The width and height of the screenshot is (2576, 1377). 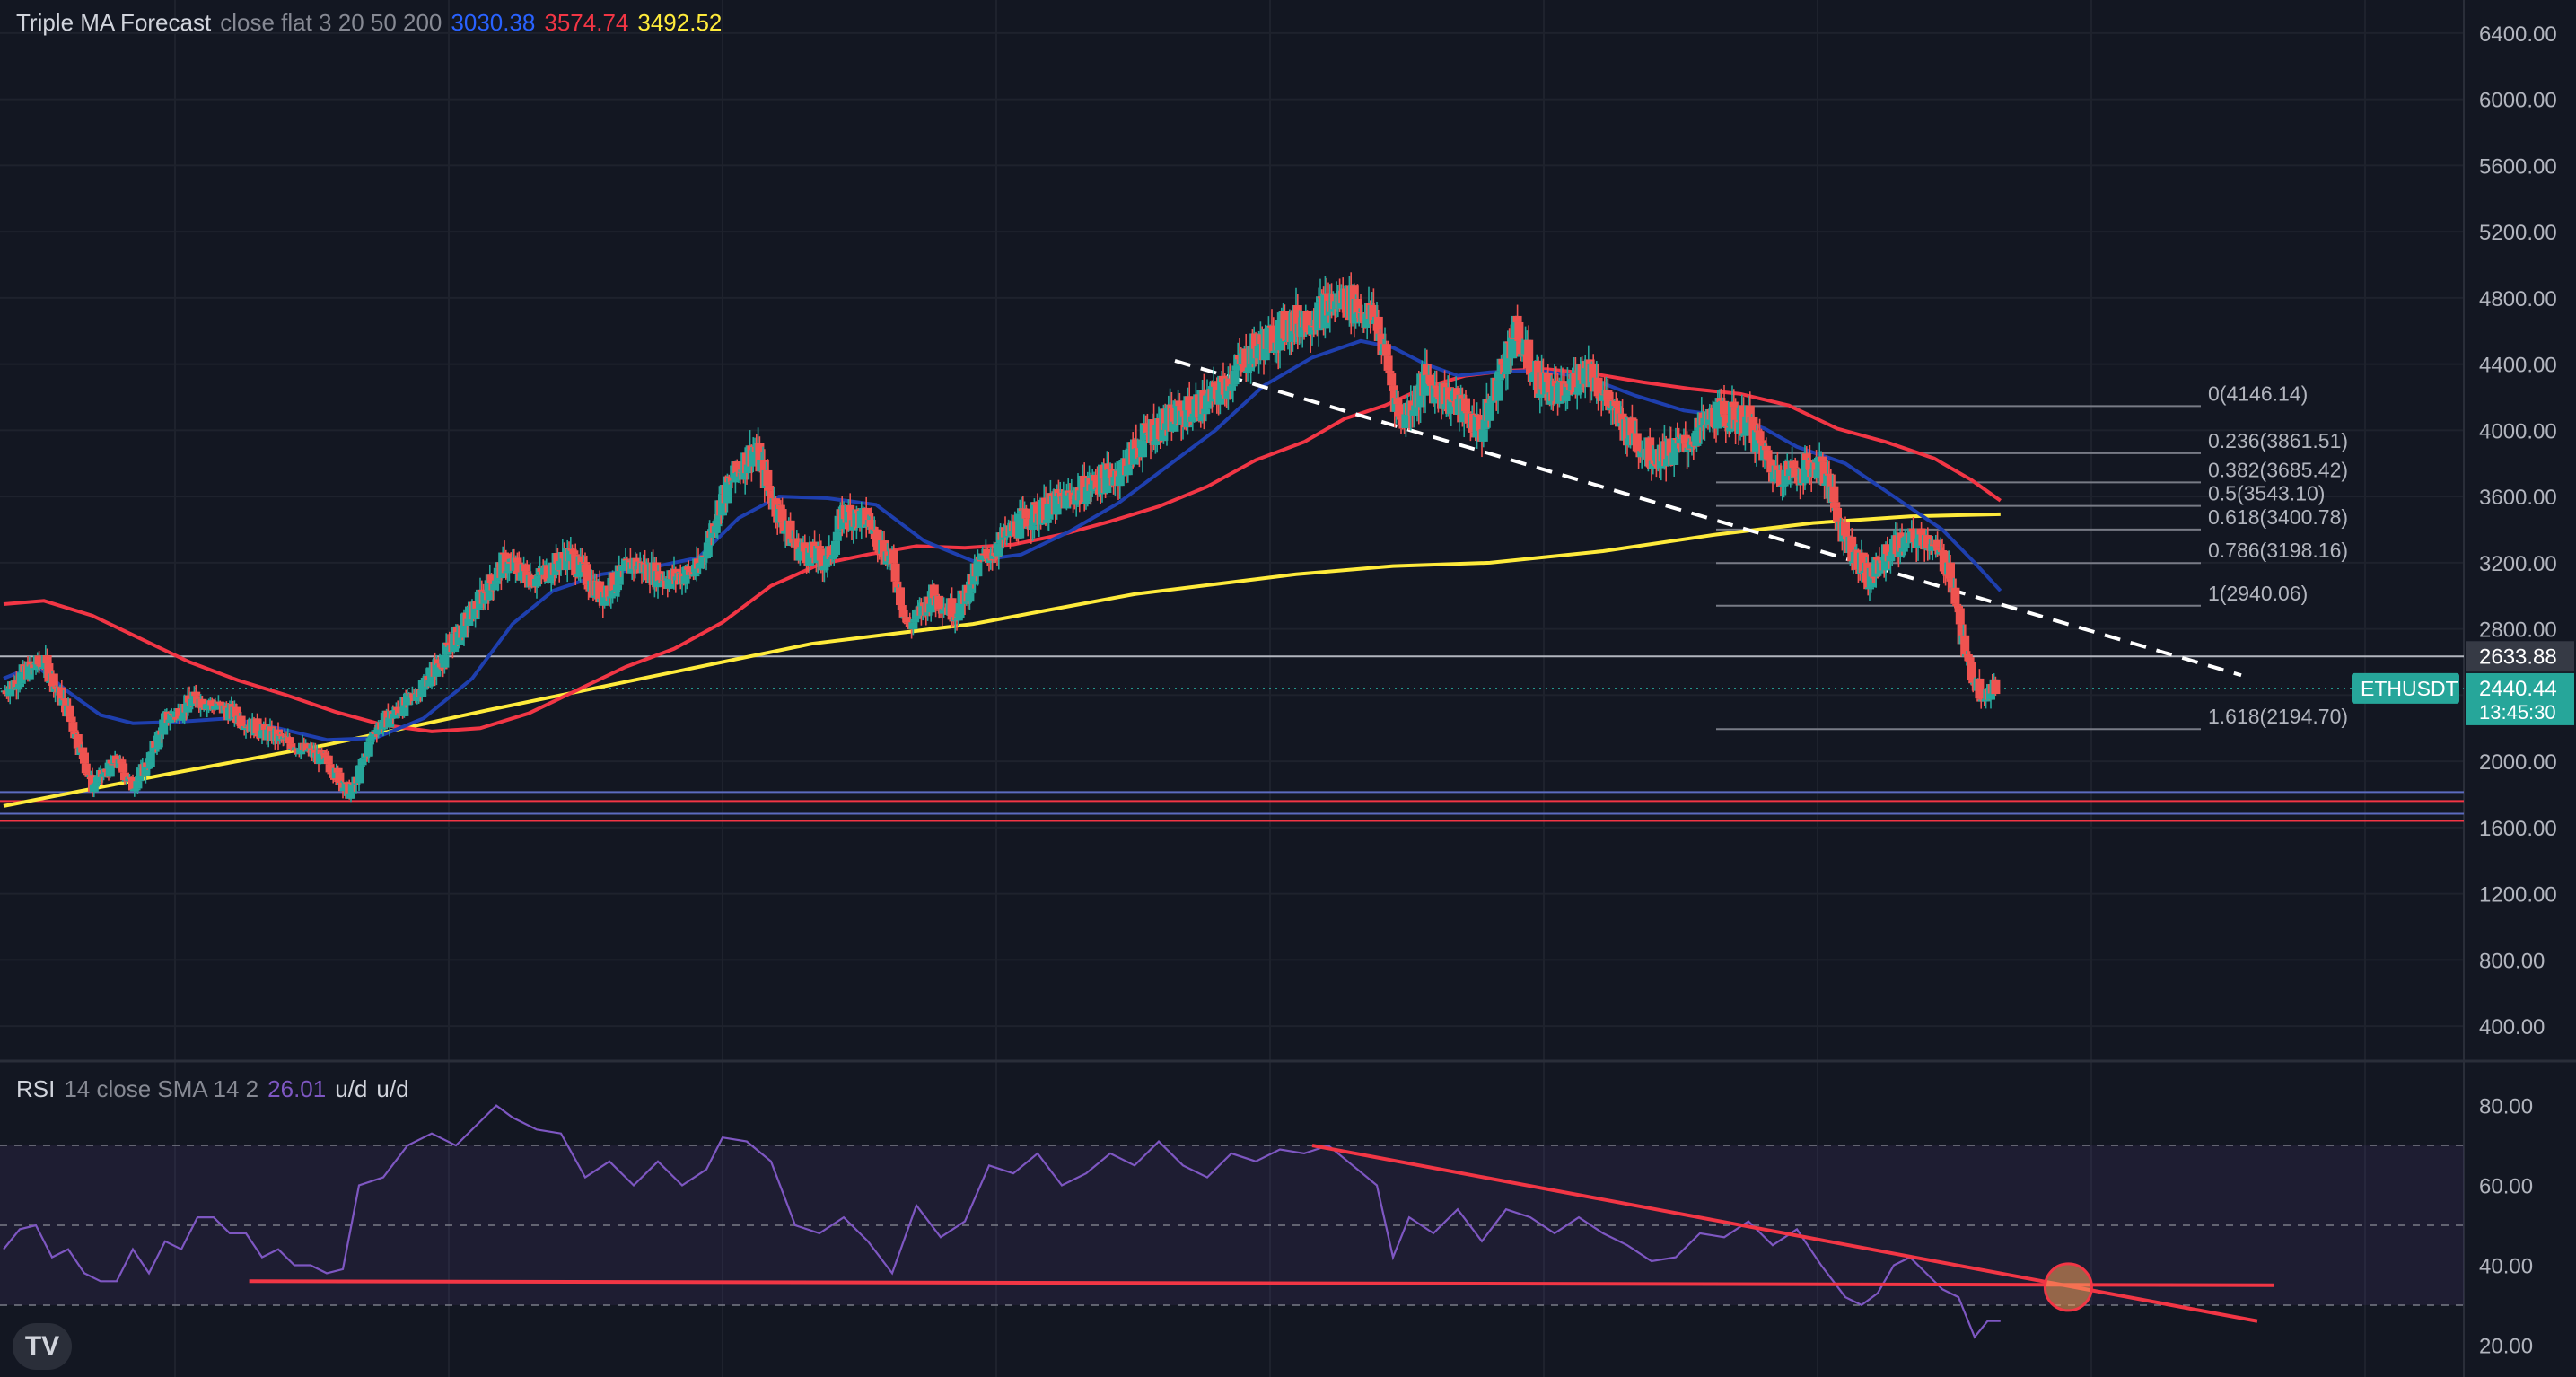 What do you see at coordinates (2512, 1027) in the screenshot?
I see `price-tick-label: 400.00` at bounding box center [2512, 1027].